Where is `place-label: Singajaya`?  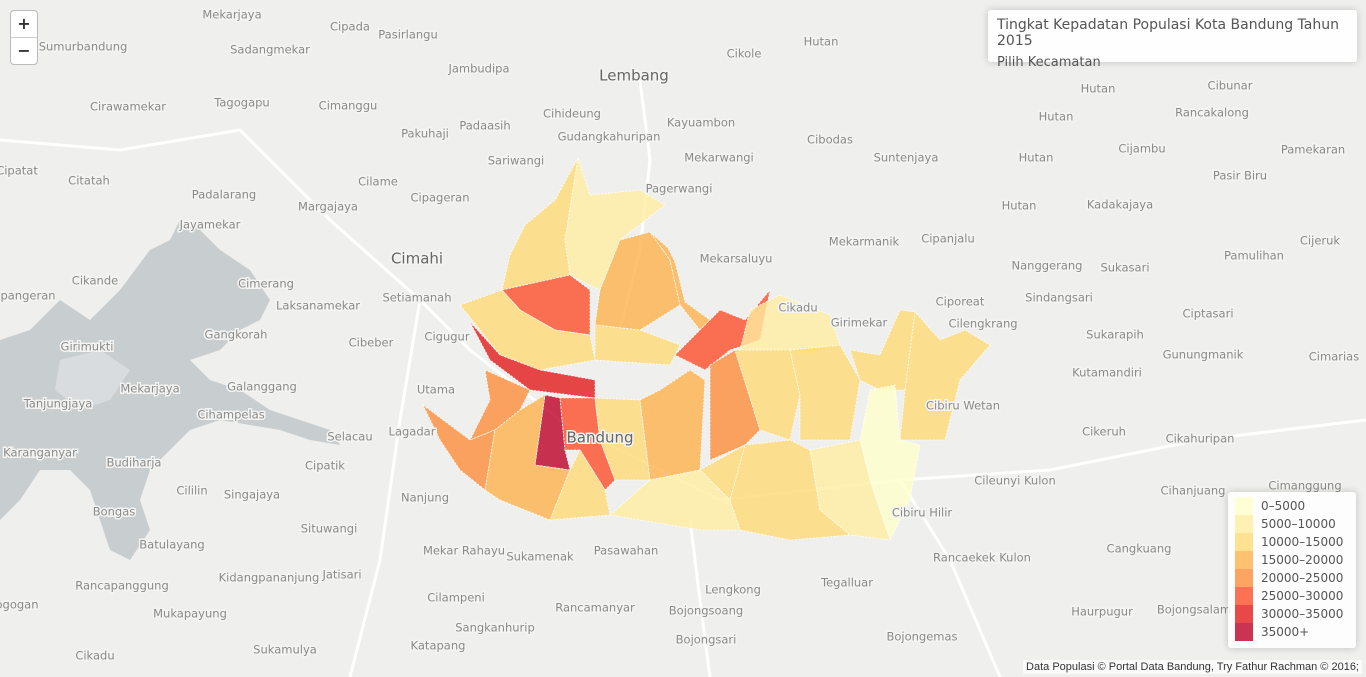
place-label: Singajaya is located at coordinates (252, 495).